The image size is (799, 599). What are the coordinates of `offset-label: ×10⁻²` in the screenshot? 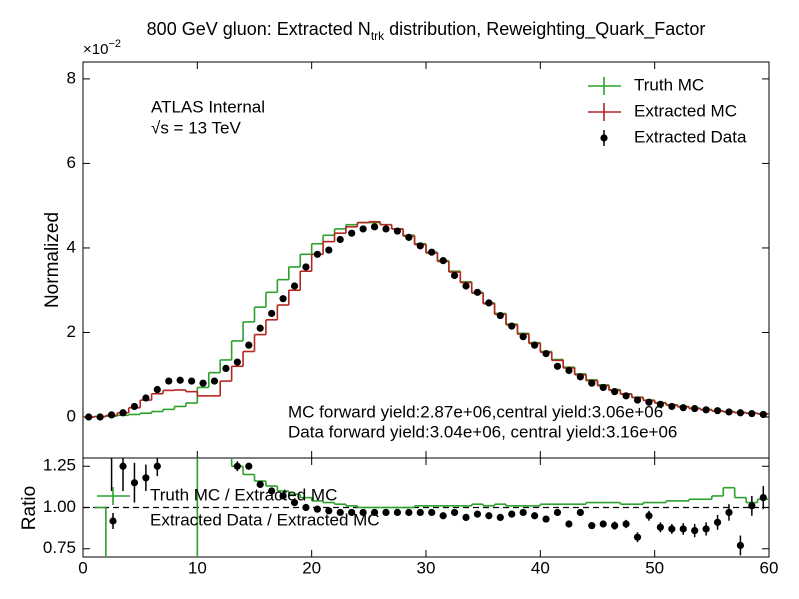 It's located at (102, 48).